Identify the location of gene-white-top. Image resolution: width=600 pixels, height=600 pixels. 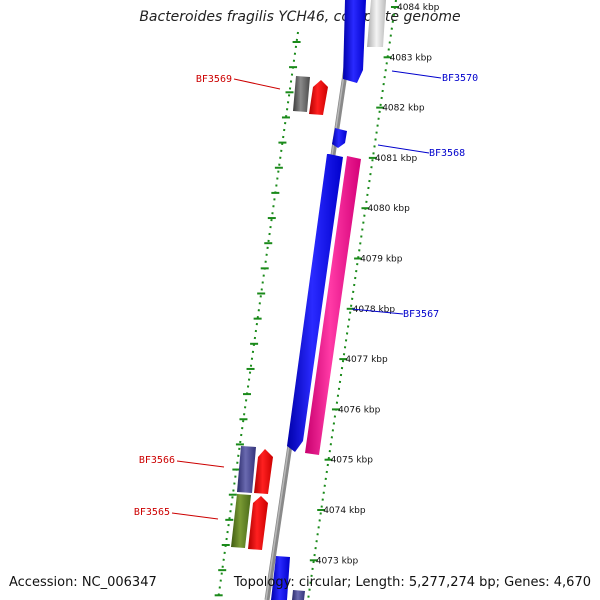
(376, 23).